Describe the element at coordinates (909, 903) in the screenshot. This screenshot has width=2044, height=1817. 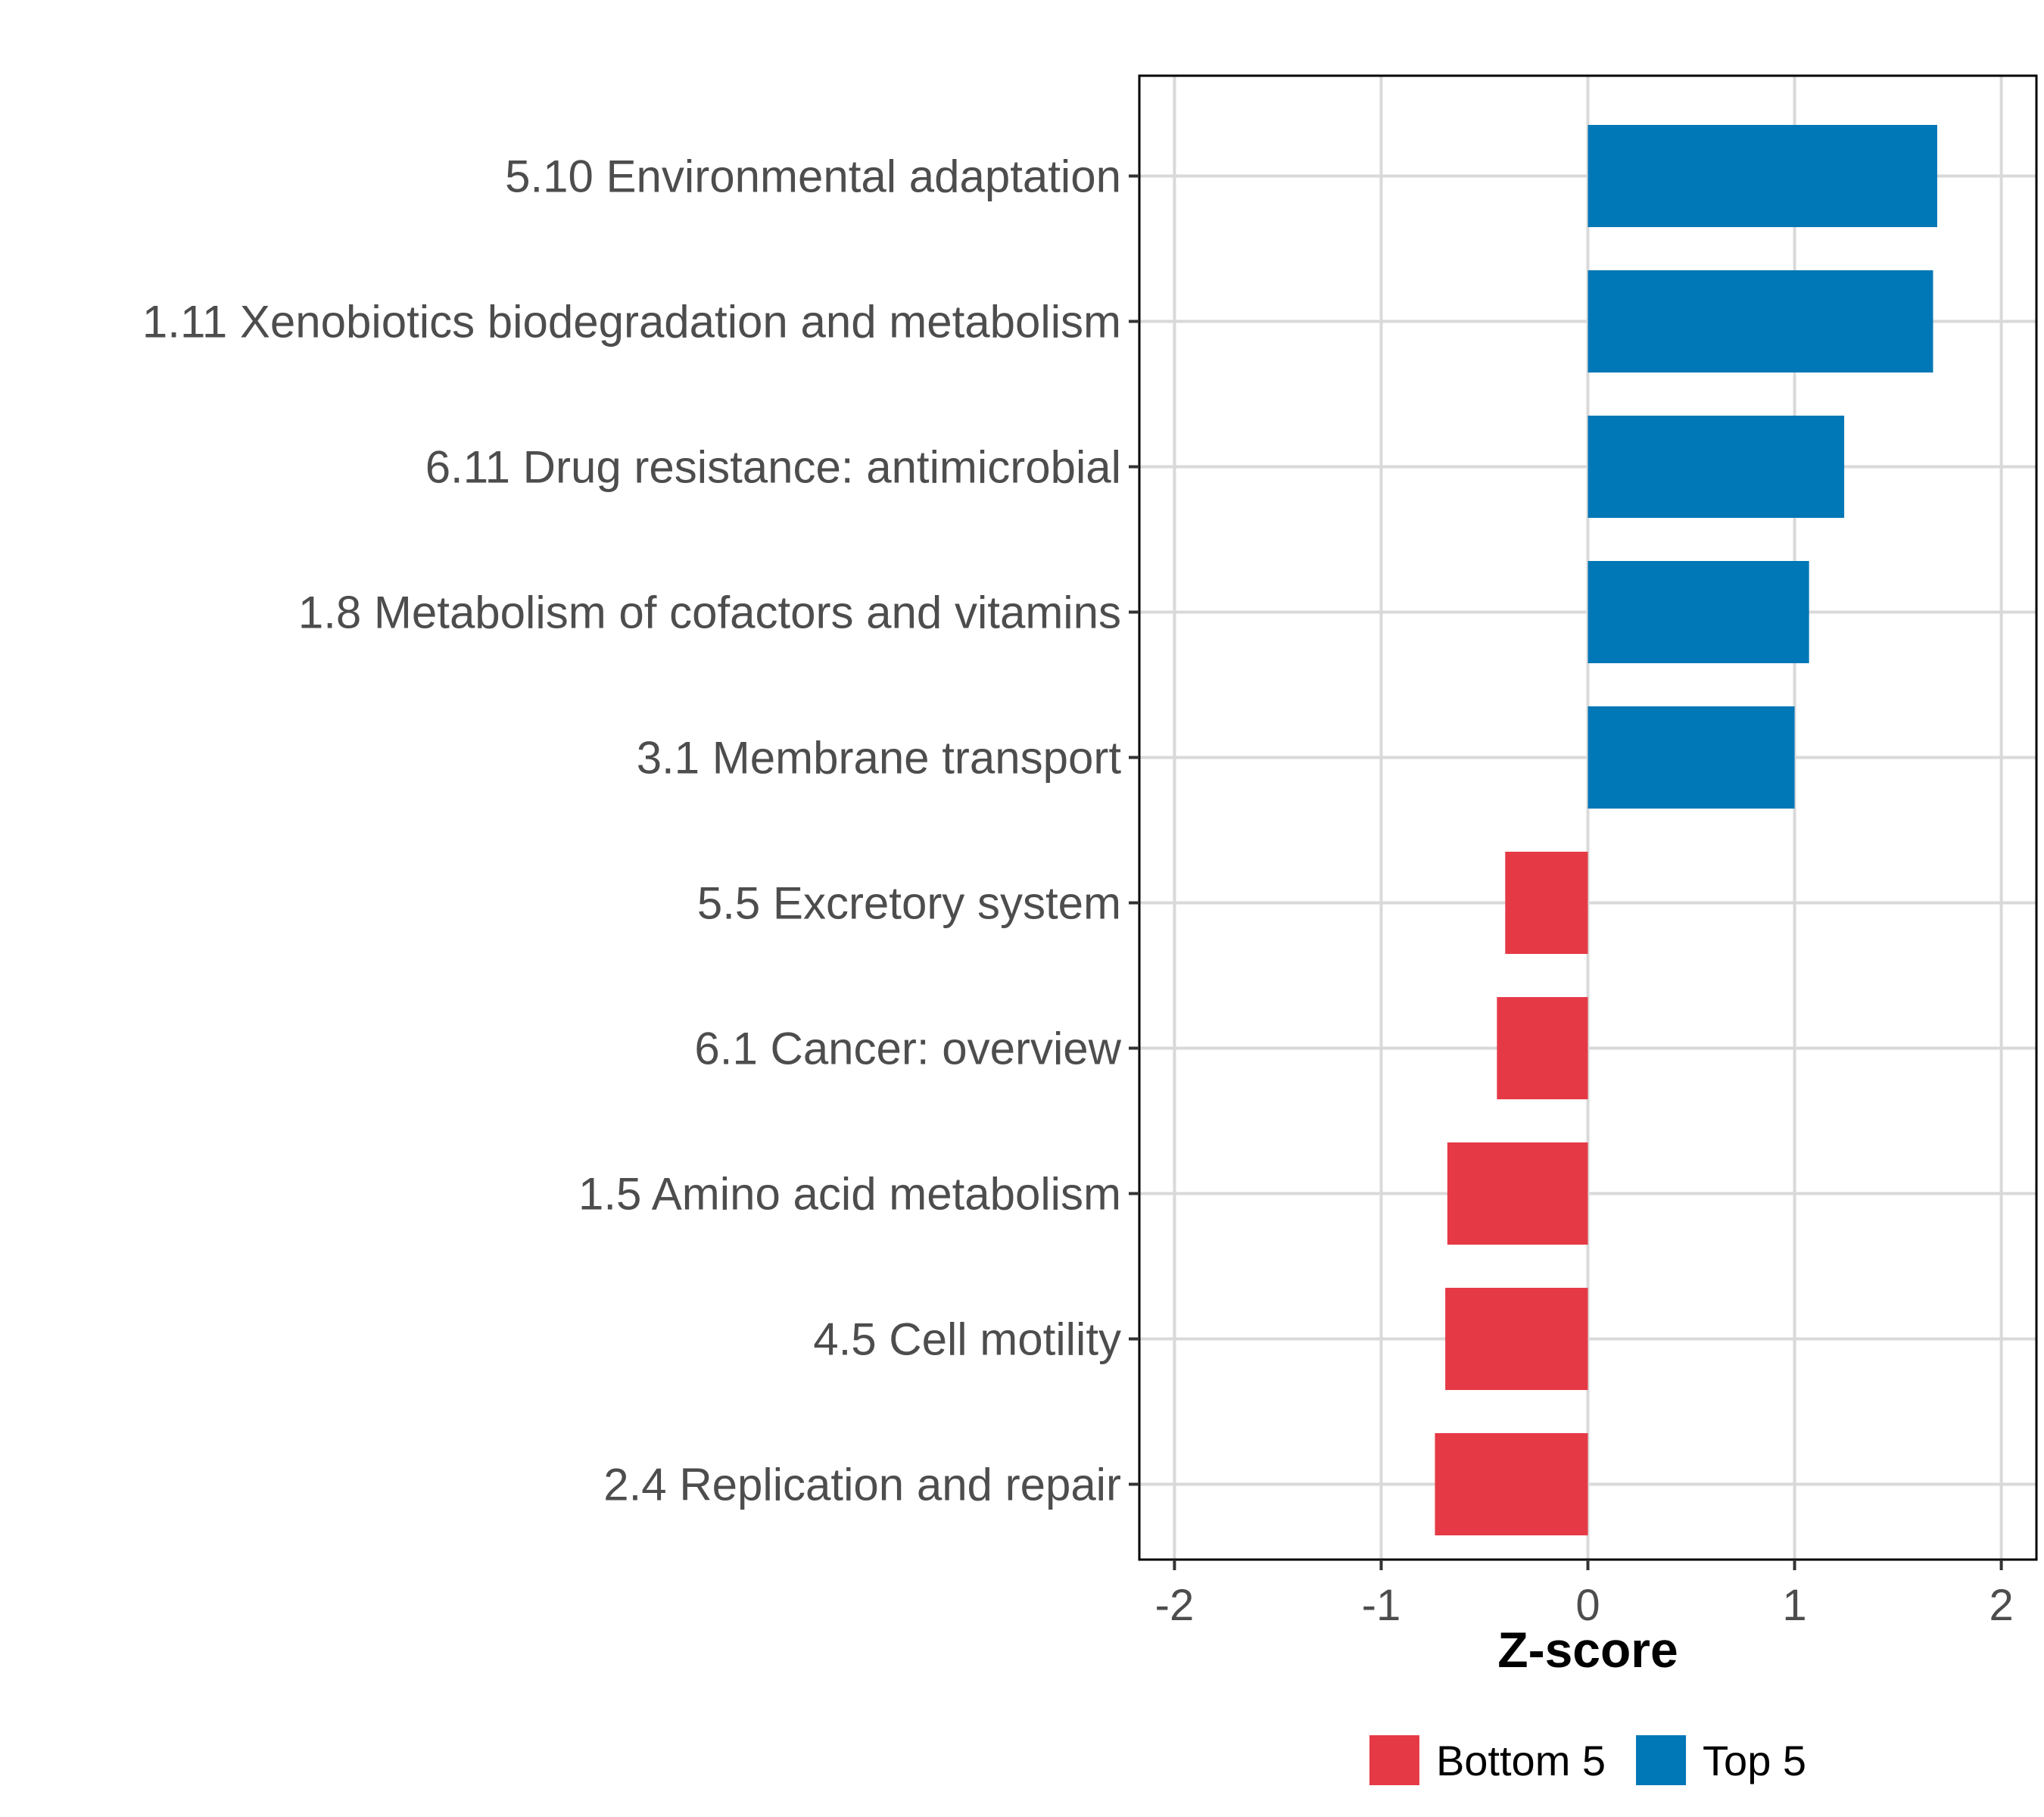
I see `y-category-label-5: 5.5 Excretory system` at that location.